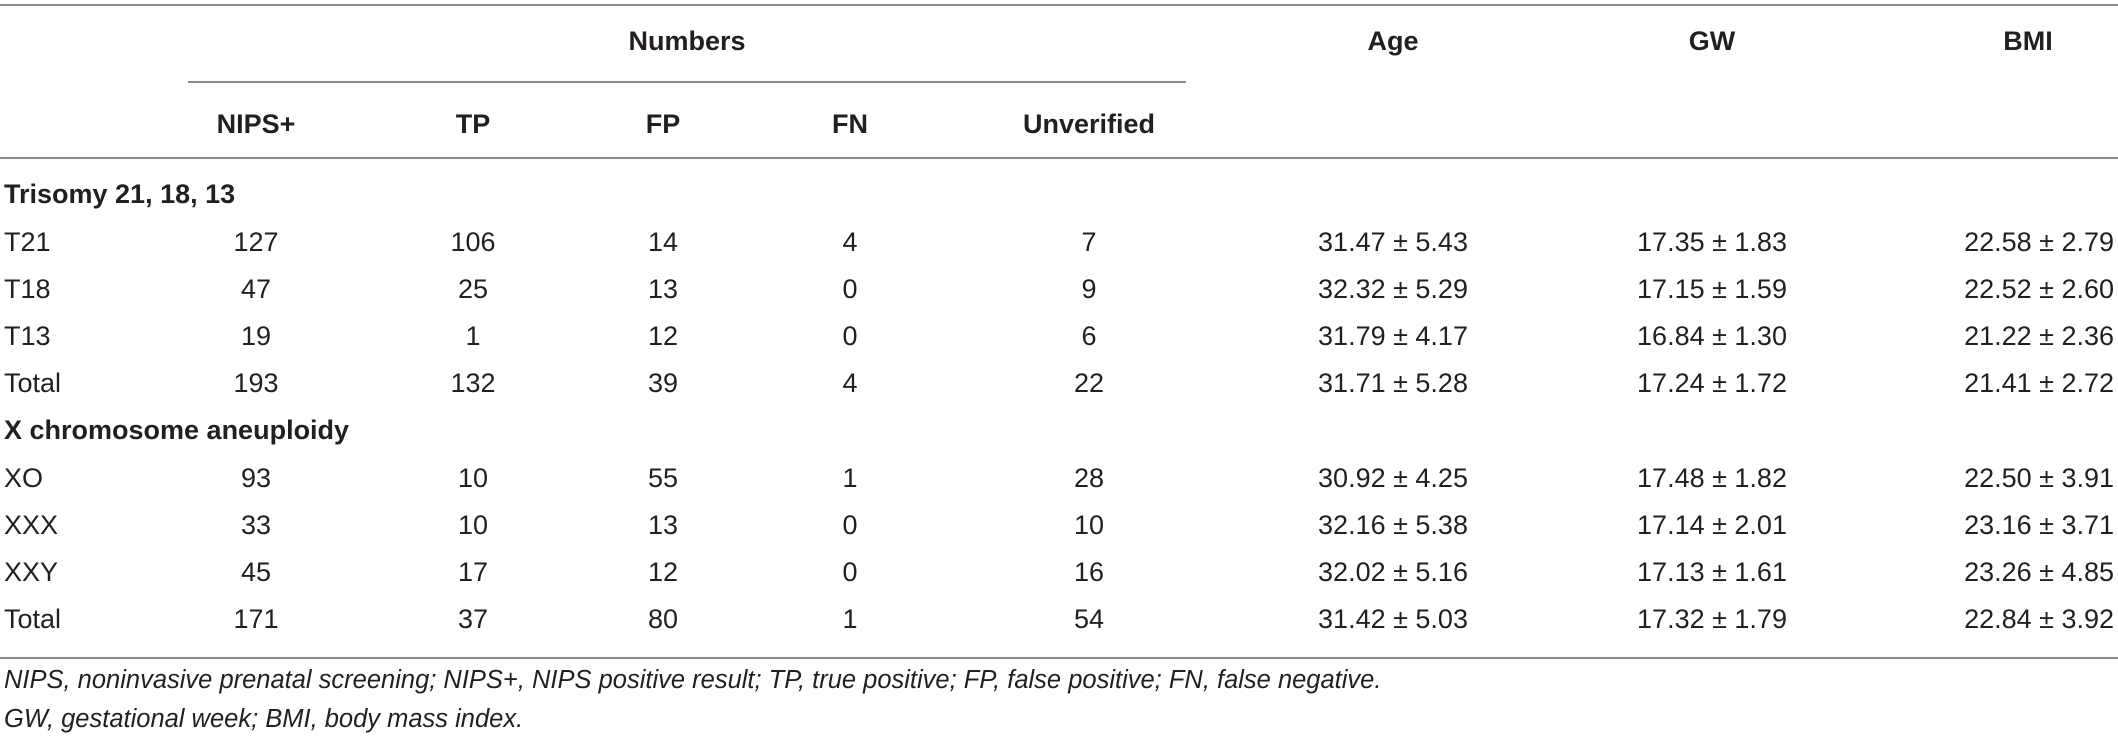 Image resolution: width=2118 pixels, height=741 pixels. What do you see at coordinates (1393, 572) in the screenshot?
I see `age-value: 32.02 ± 5.16` at bounding box center [1393, 572].